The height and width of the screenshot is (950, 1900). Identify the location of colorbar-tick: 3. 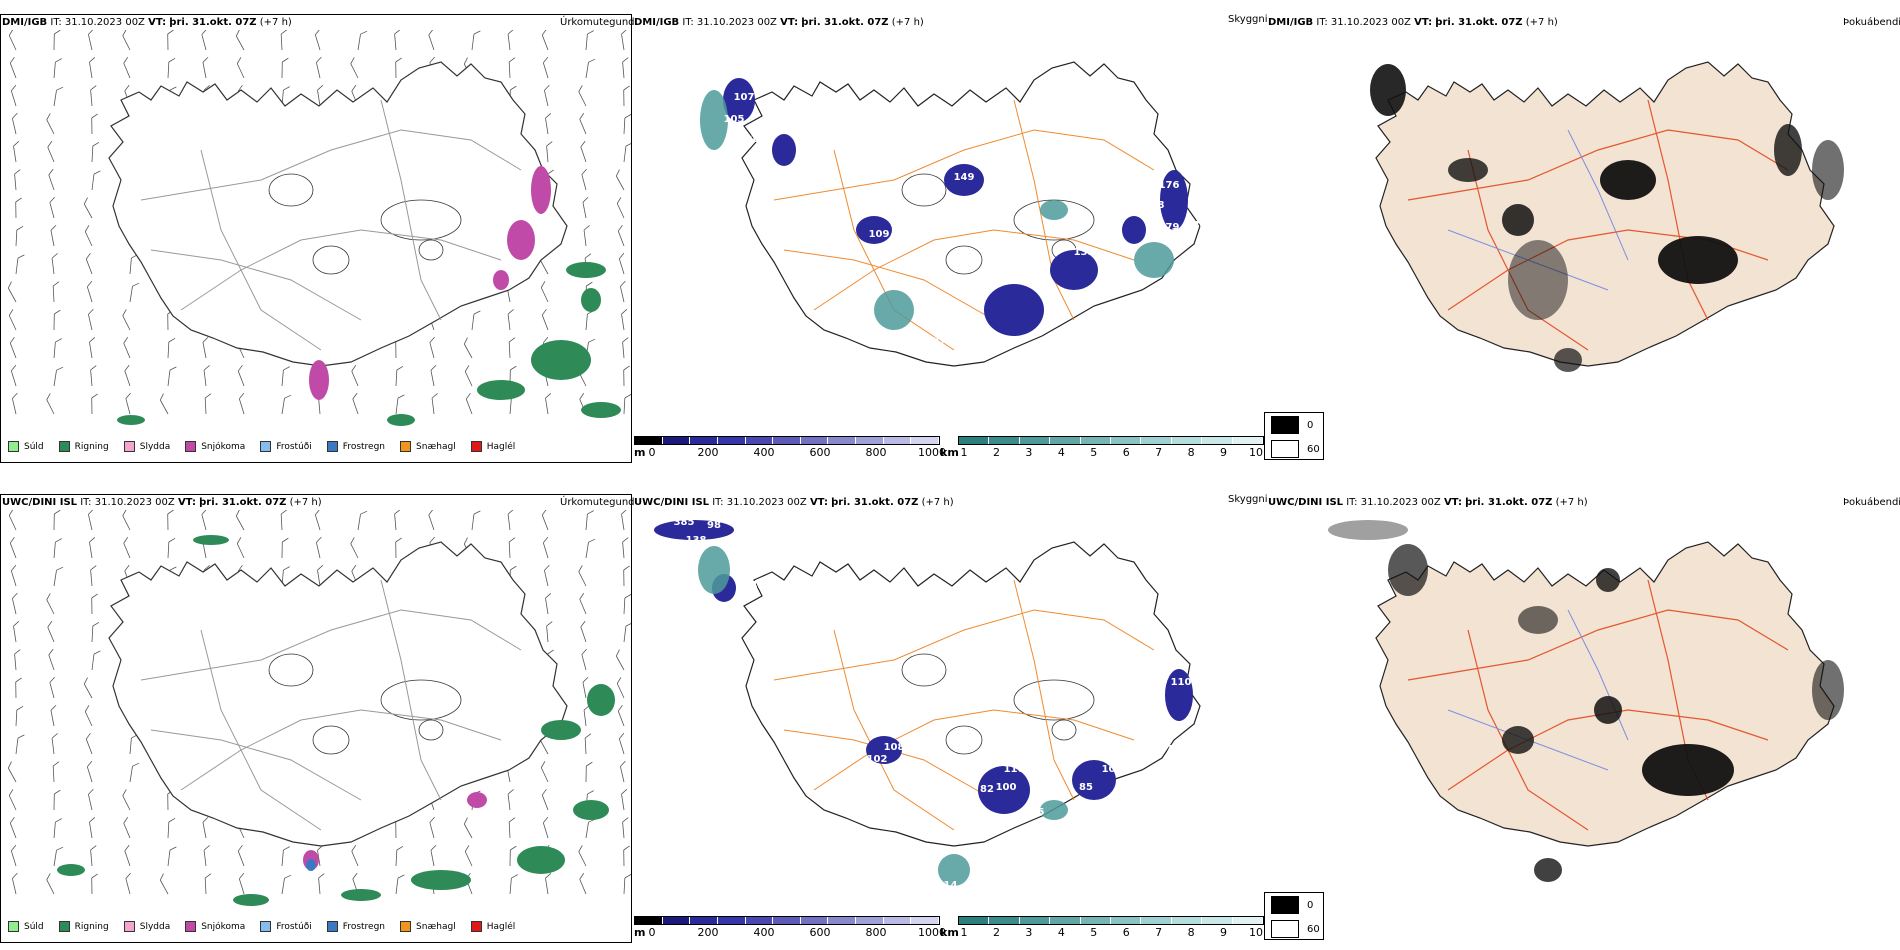
(1029, 932).